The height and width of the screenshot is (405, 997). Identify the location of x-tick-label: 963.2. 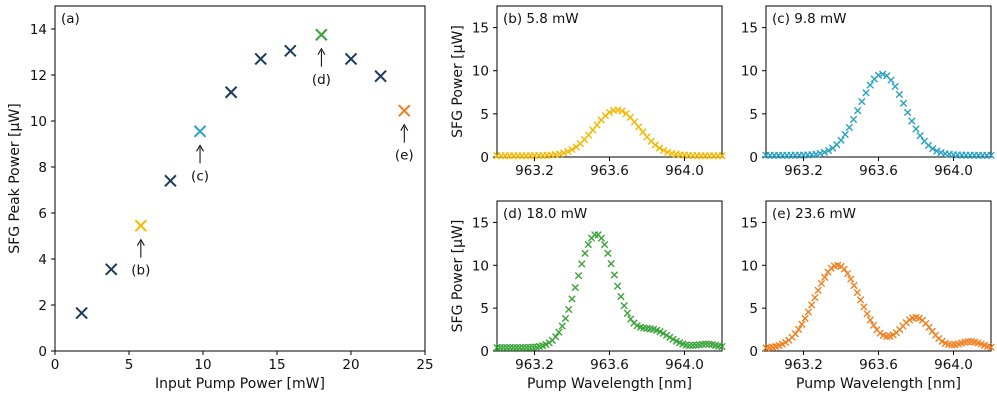
(803, 171).